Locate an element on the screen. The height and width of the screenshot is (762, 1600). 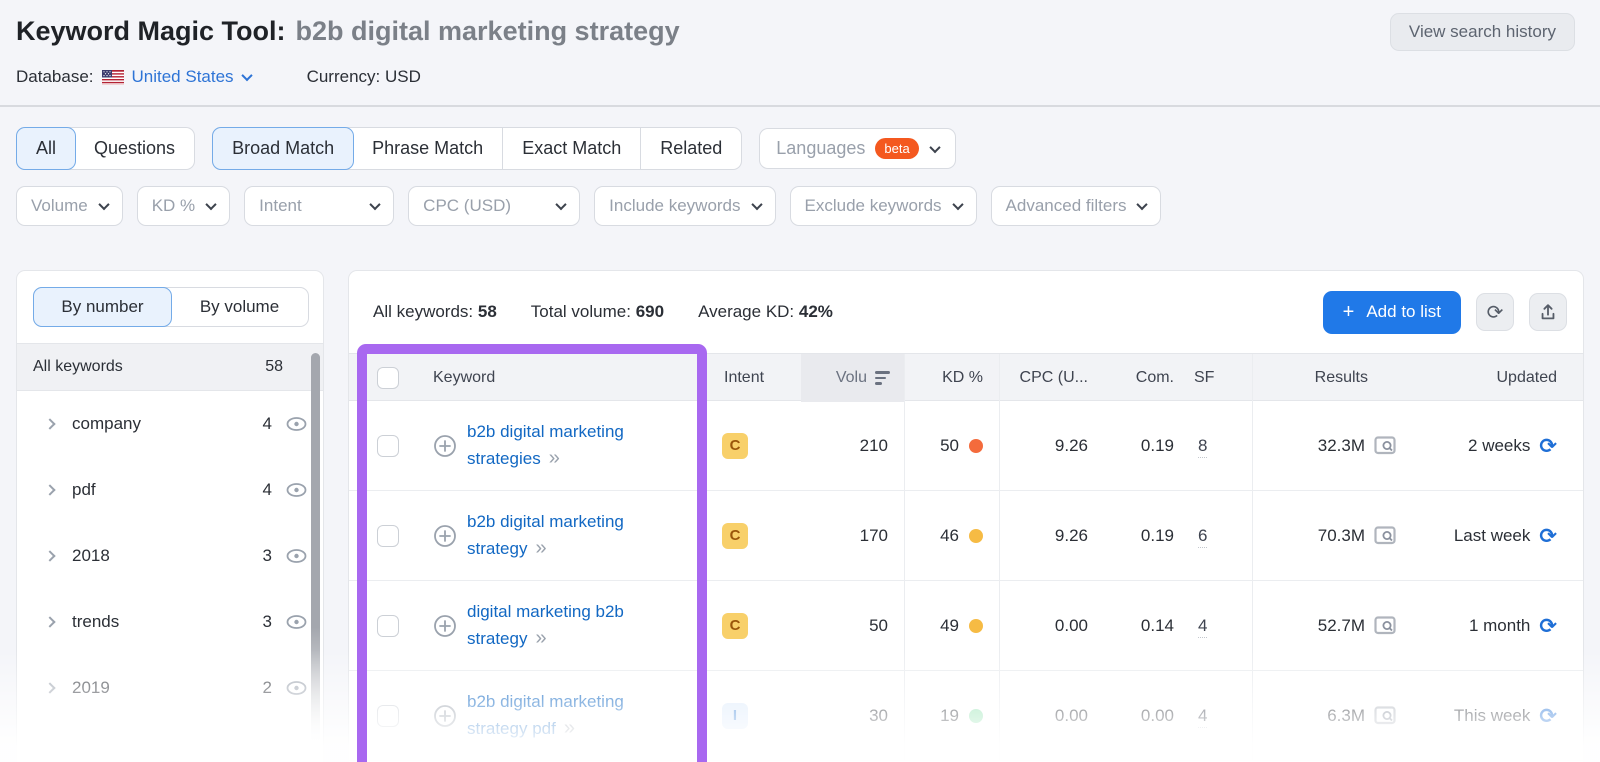
include-keywords-dropdown: Include keywords is located at coordinates (685, 206).